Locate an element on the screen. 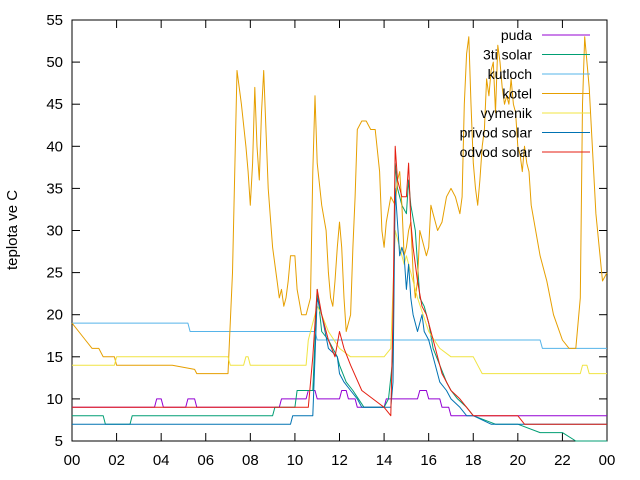 The width and height of the screenshot is (640, 480). y-tick-label: 15 is located at coordinates (54, 357).